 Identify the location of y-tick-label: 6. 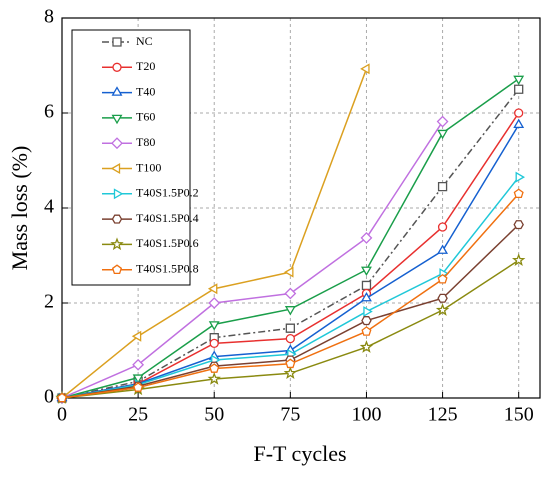
(49, 112).